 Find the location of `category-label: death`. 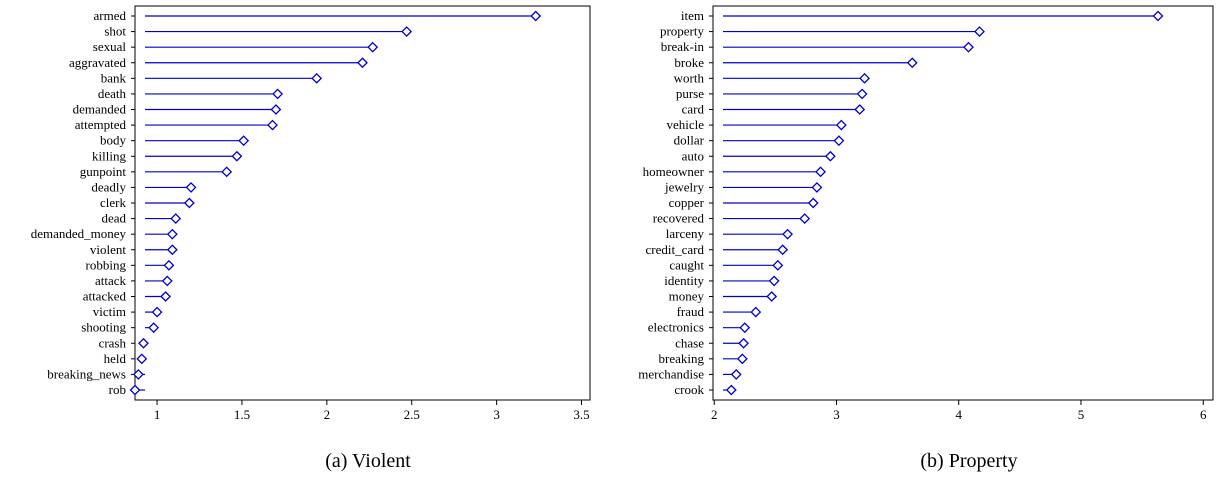

category-label: death is located at coordinates (112, 93).